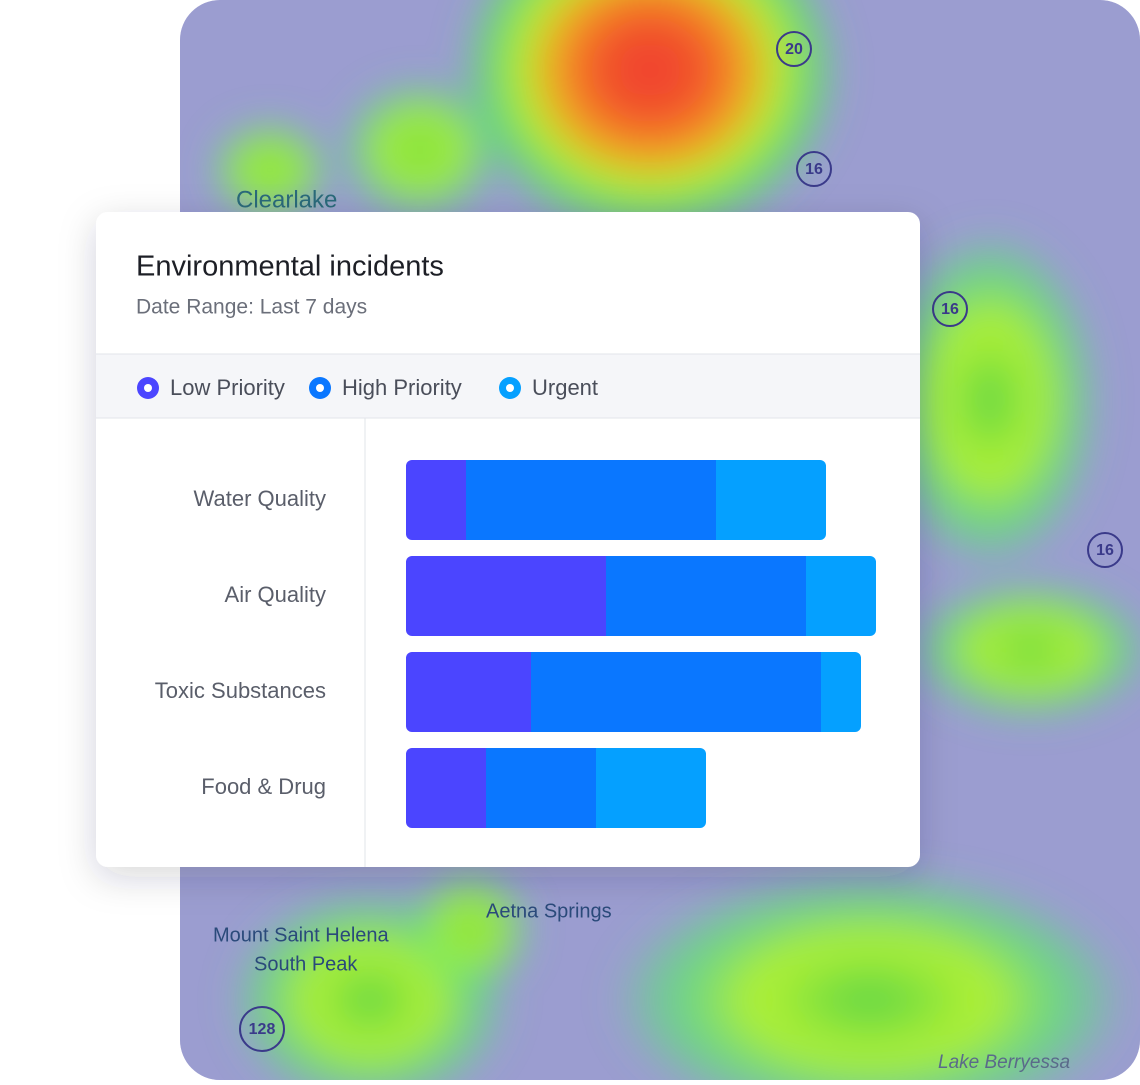  Describe the element at coordinates (286, 199) in the screenshot. I see `place-label: Clearlake` at that location.